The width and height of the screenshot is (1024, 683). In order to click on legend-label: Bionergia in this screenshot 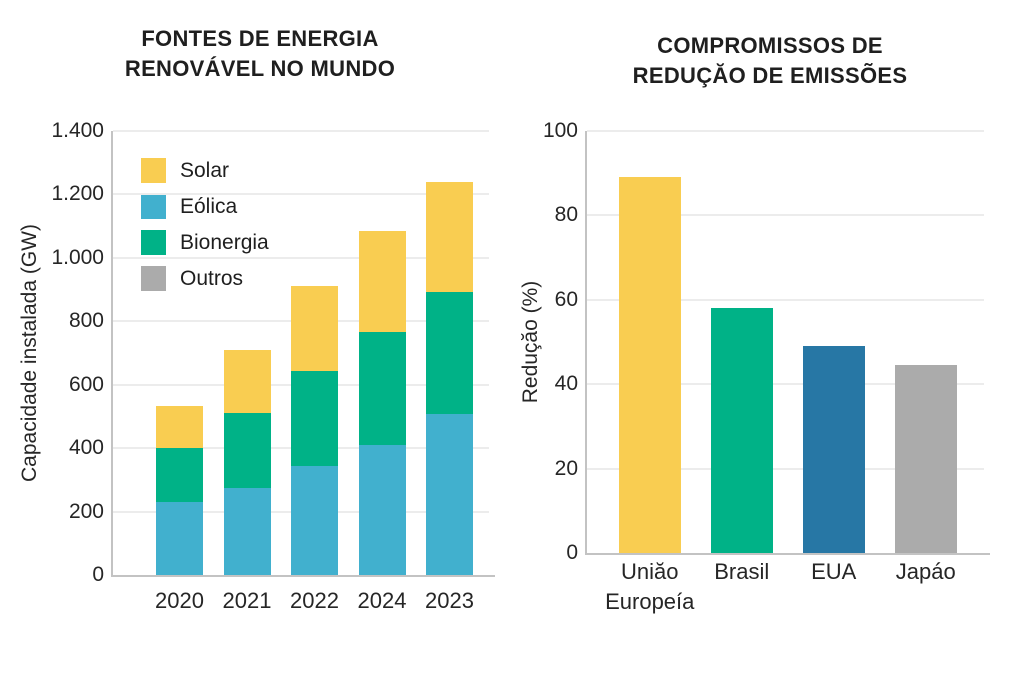, I will do `click(224, 242)`.